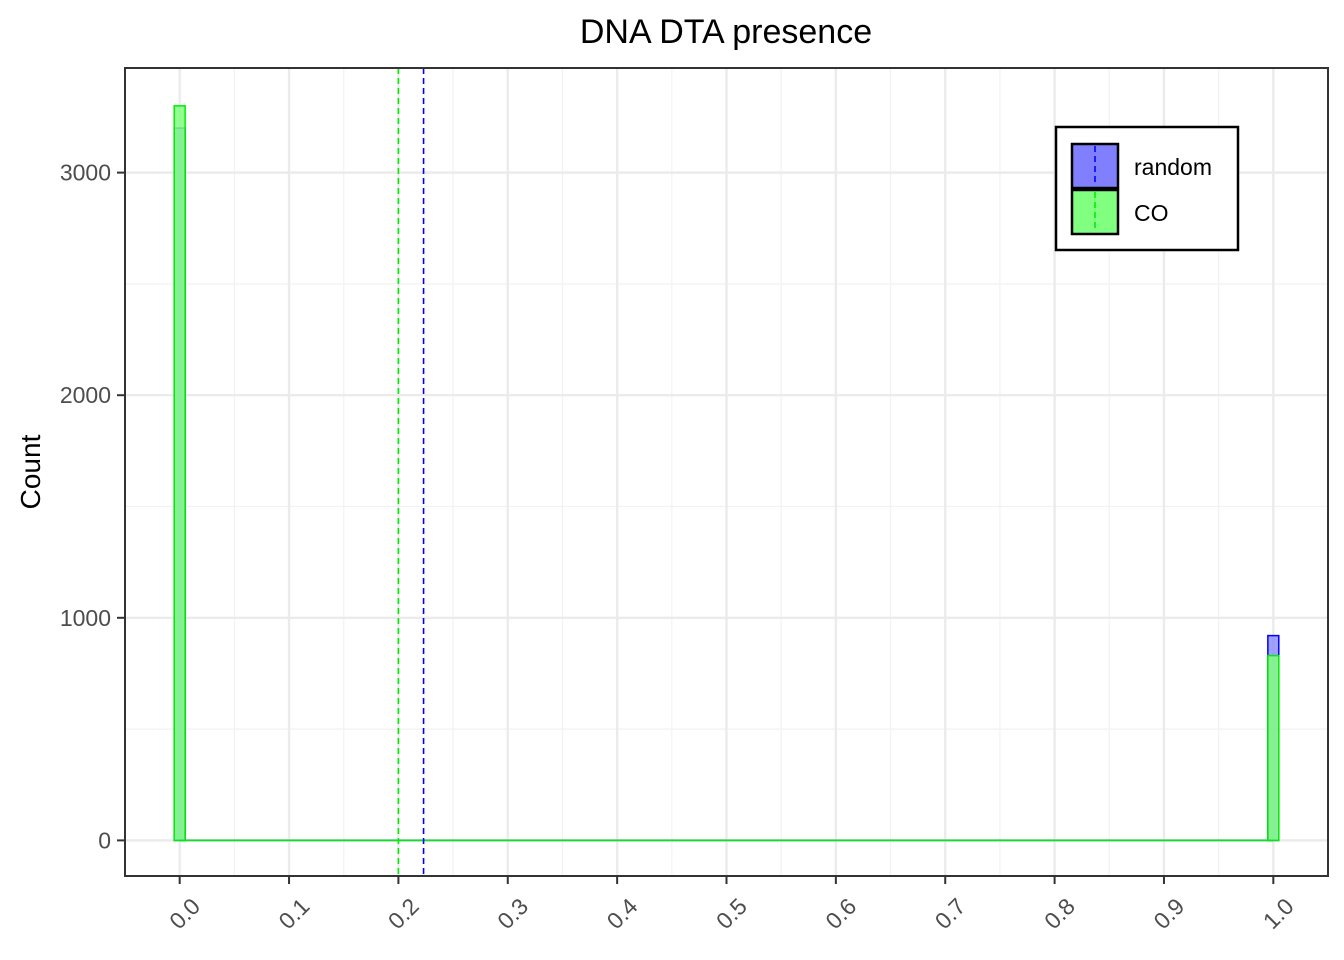  Describe the element at coordinates (840, 913) in the screenshot. I see `x-tick-label: 0.6` at that location.